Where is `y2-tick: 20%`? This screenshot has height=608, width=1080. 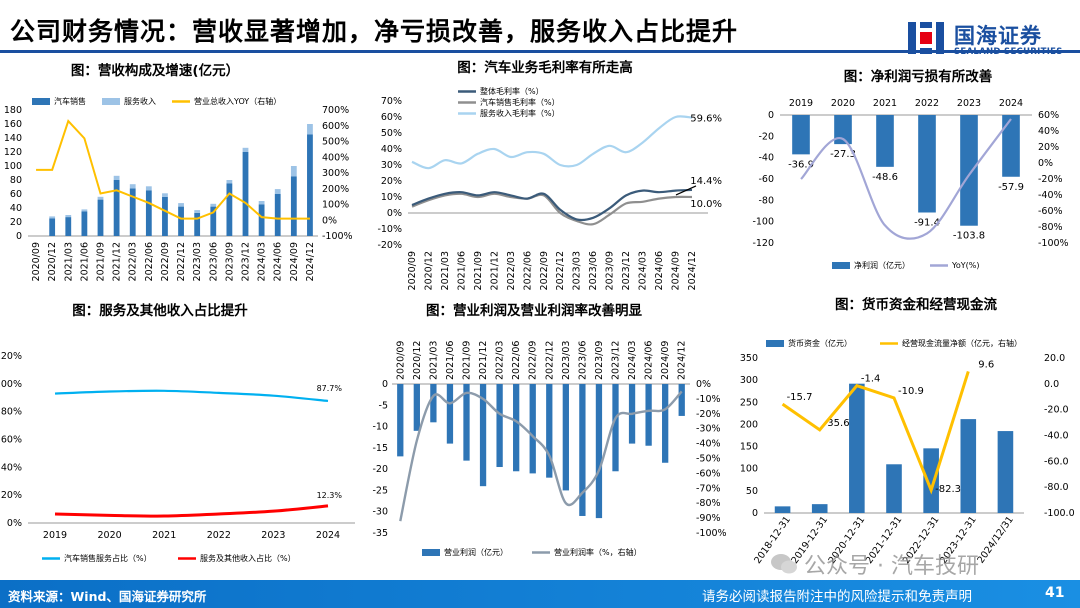 y2-tick: 20% is located at coordinates (1048, 147).